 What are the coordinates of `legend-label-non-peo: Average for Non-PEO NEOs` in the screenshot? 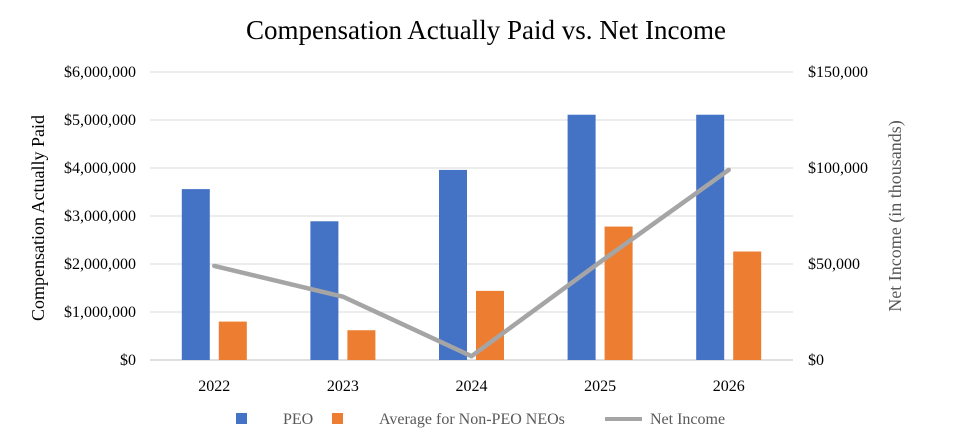 It's located at (472, 419).